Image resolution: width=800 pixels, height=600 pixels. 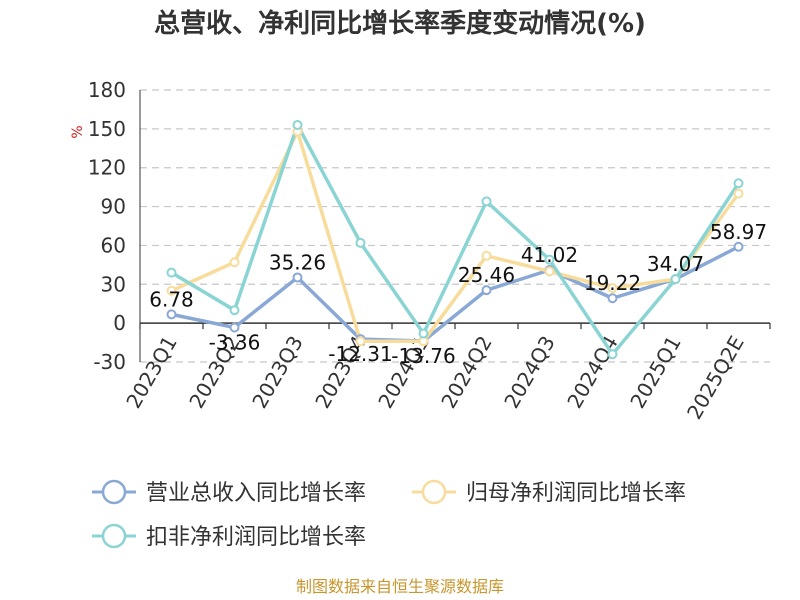 I want to click on data-label: -12.31, so click(x=360, y=354).